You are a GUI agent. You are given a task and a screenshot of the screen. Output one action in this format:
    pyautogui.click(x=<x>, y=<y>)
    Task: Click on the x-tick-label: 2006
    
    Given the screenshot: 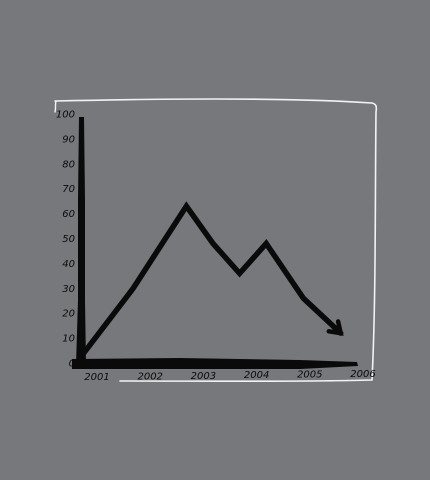 What is the action you would take?
    pyautogui.click(x=362, y=374)
    